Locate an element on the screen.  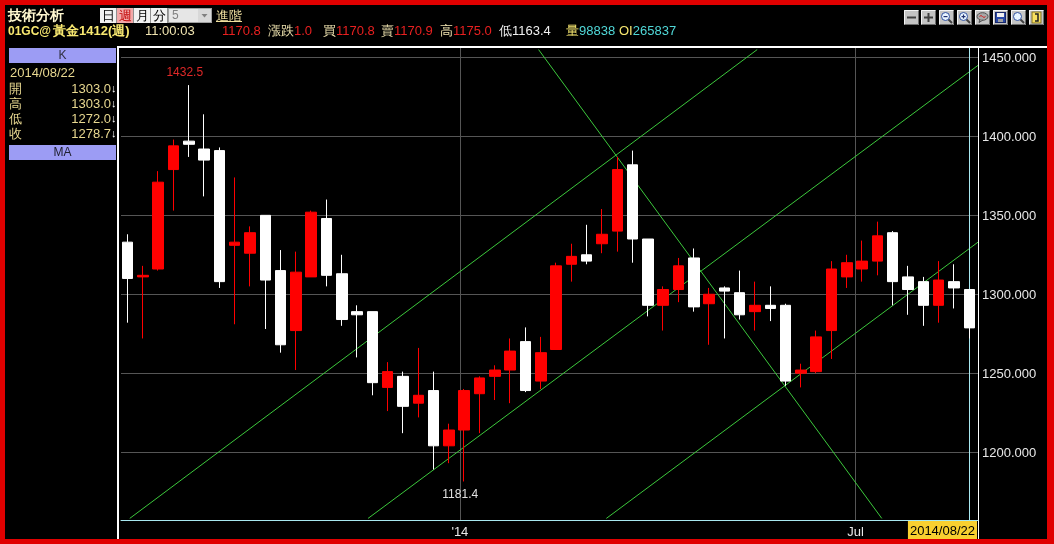
y-tick-label: 1250.000 is located at coordinates (1009, 373).